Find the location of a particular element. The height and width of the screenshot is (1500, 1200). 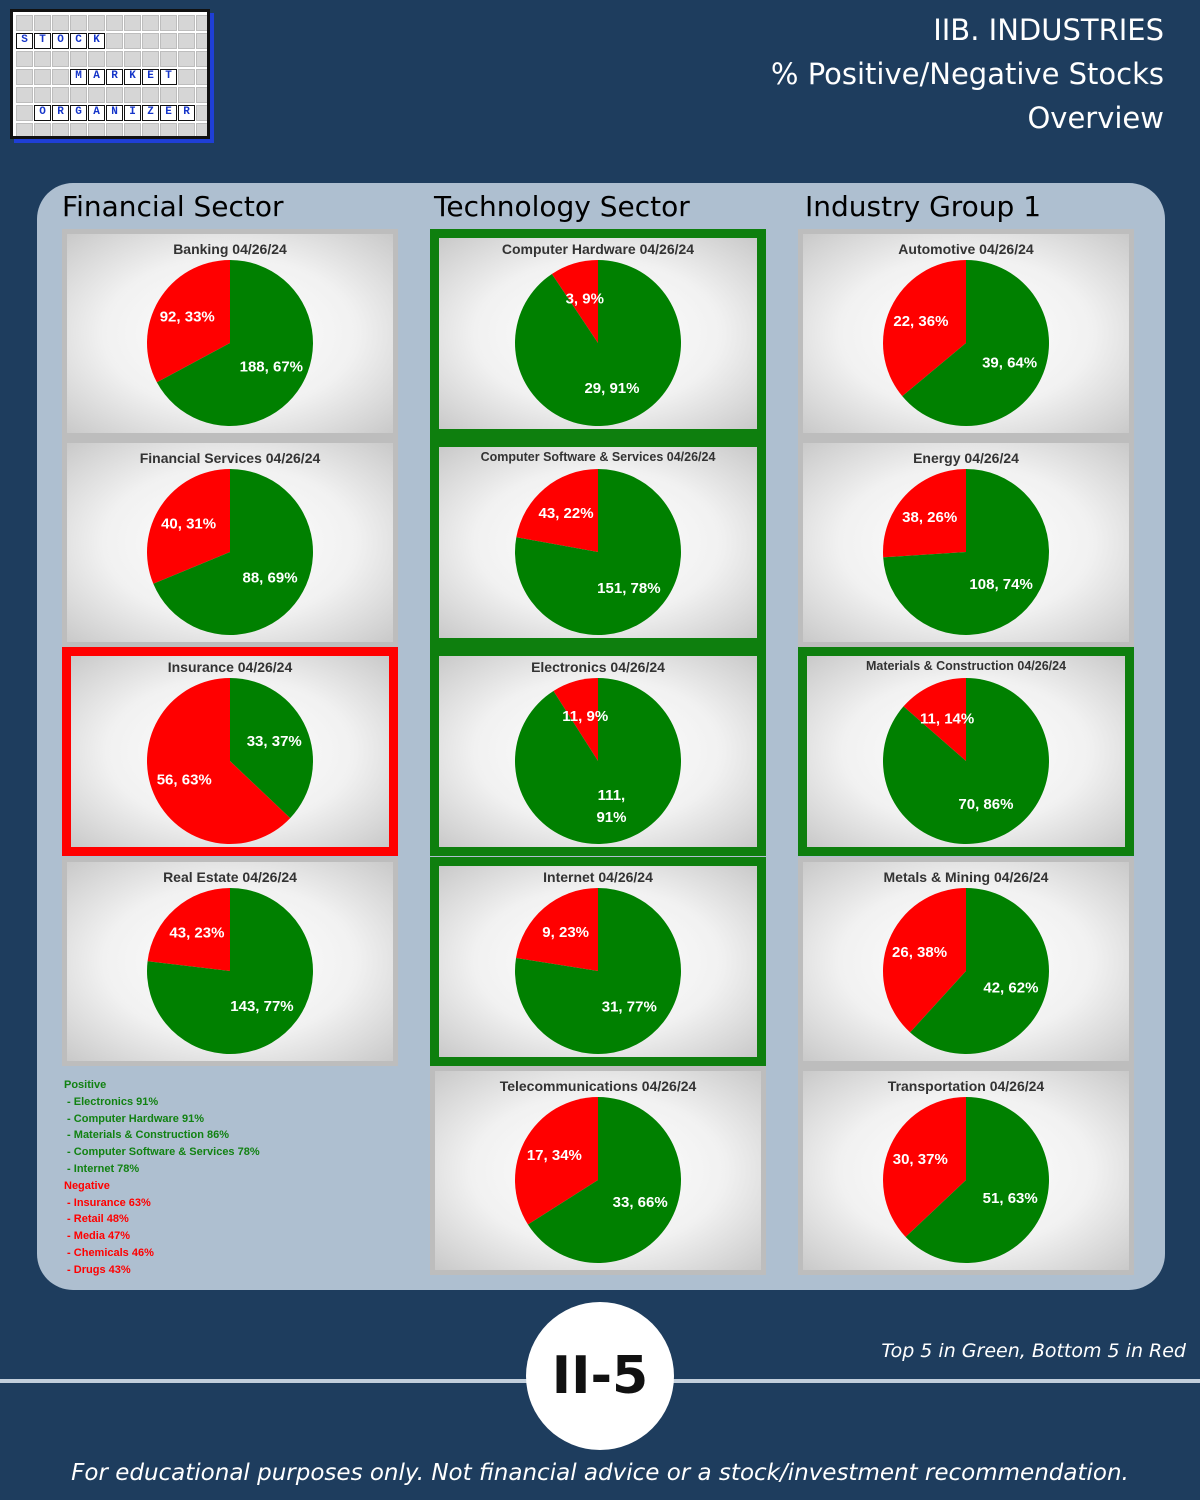

logo-letter: M is located at coordinates (78, 77).